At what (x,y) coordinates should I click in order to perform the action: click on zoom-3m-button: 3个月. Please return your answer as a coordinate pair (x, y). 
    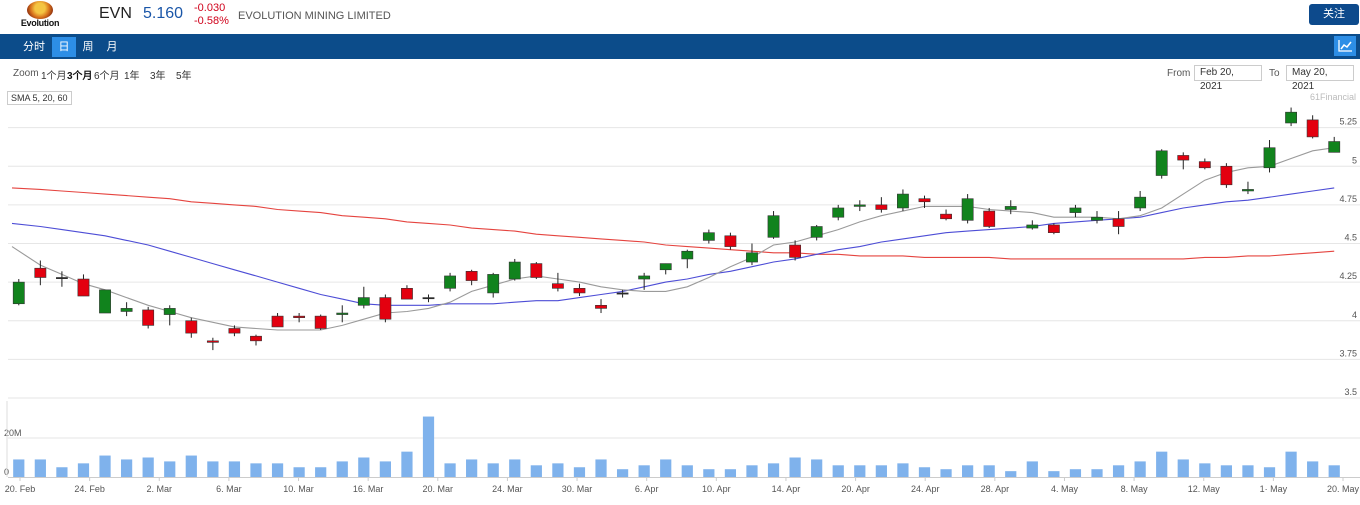
    Looking at the image, I should click on (80, 76).